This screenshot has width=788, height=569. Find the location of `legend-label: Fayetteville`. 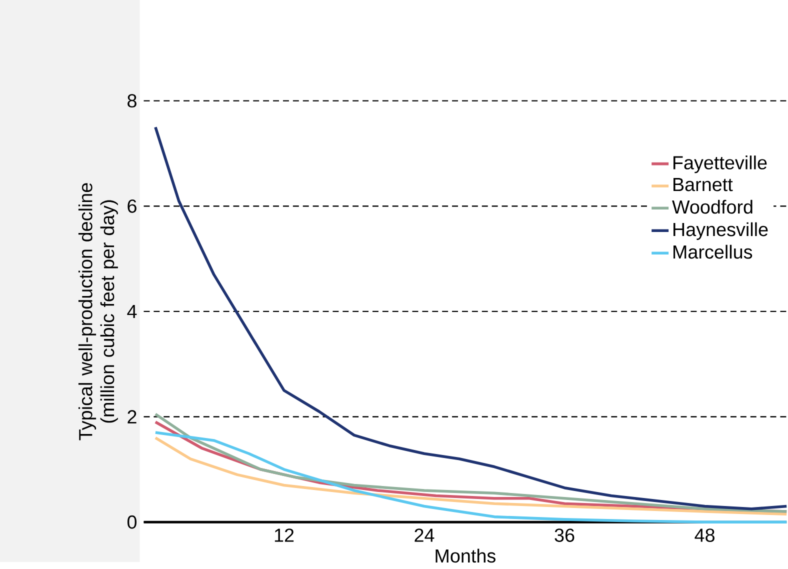

legend-label: Fayetteville is located at coordinates (720, 165).